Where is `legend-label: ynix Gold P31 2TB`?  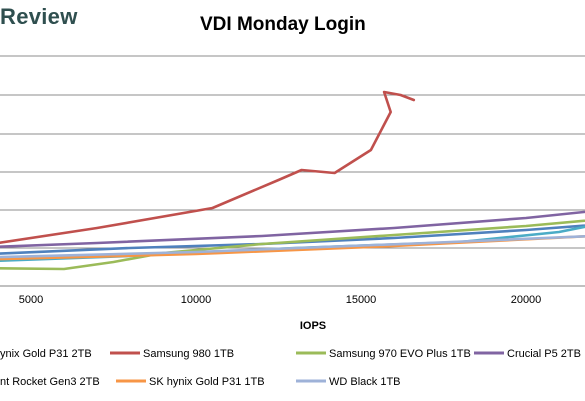
legend-label: ynix Gold P31 2TB is located at coordinates (46, 354).